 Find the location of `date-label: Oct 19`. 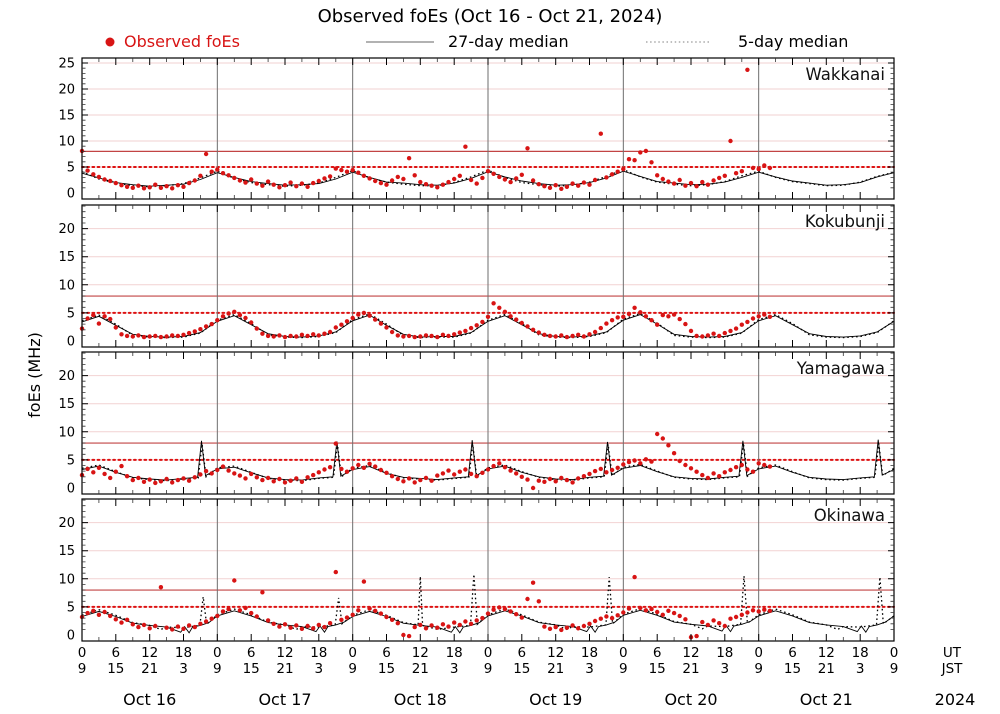

date-label: Oct 19 is located at coordinates (555, 699).